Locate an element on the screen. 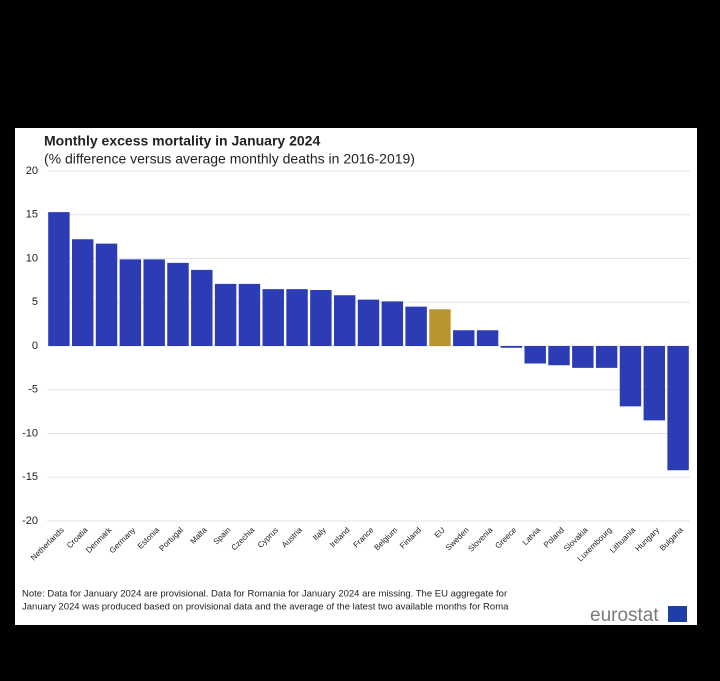  y-tick-label: 0 is located at coordinates (35, 346).